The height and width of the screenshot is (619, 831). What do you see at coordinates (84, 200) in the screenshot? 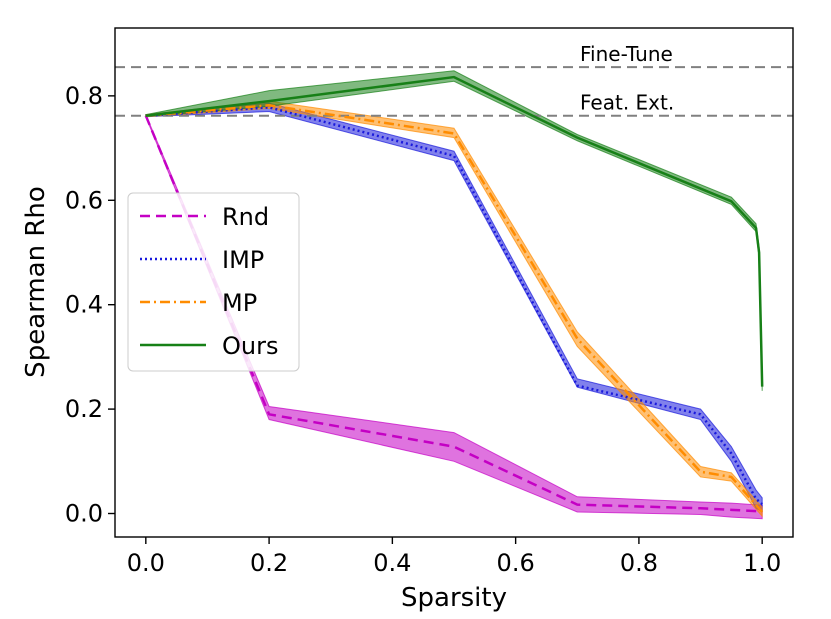
I see `y-tick-label: 0.6` at bounding box center [84, 200].